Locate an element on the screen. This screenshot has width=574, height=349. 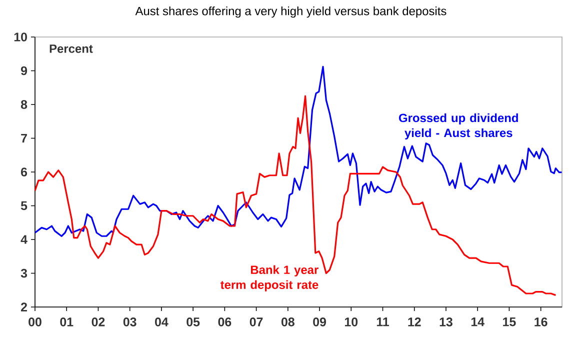
x-tick-label: 09 is located at coordinates (319, 322).